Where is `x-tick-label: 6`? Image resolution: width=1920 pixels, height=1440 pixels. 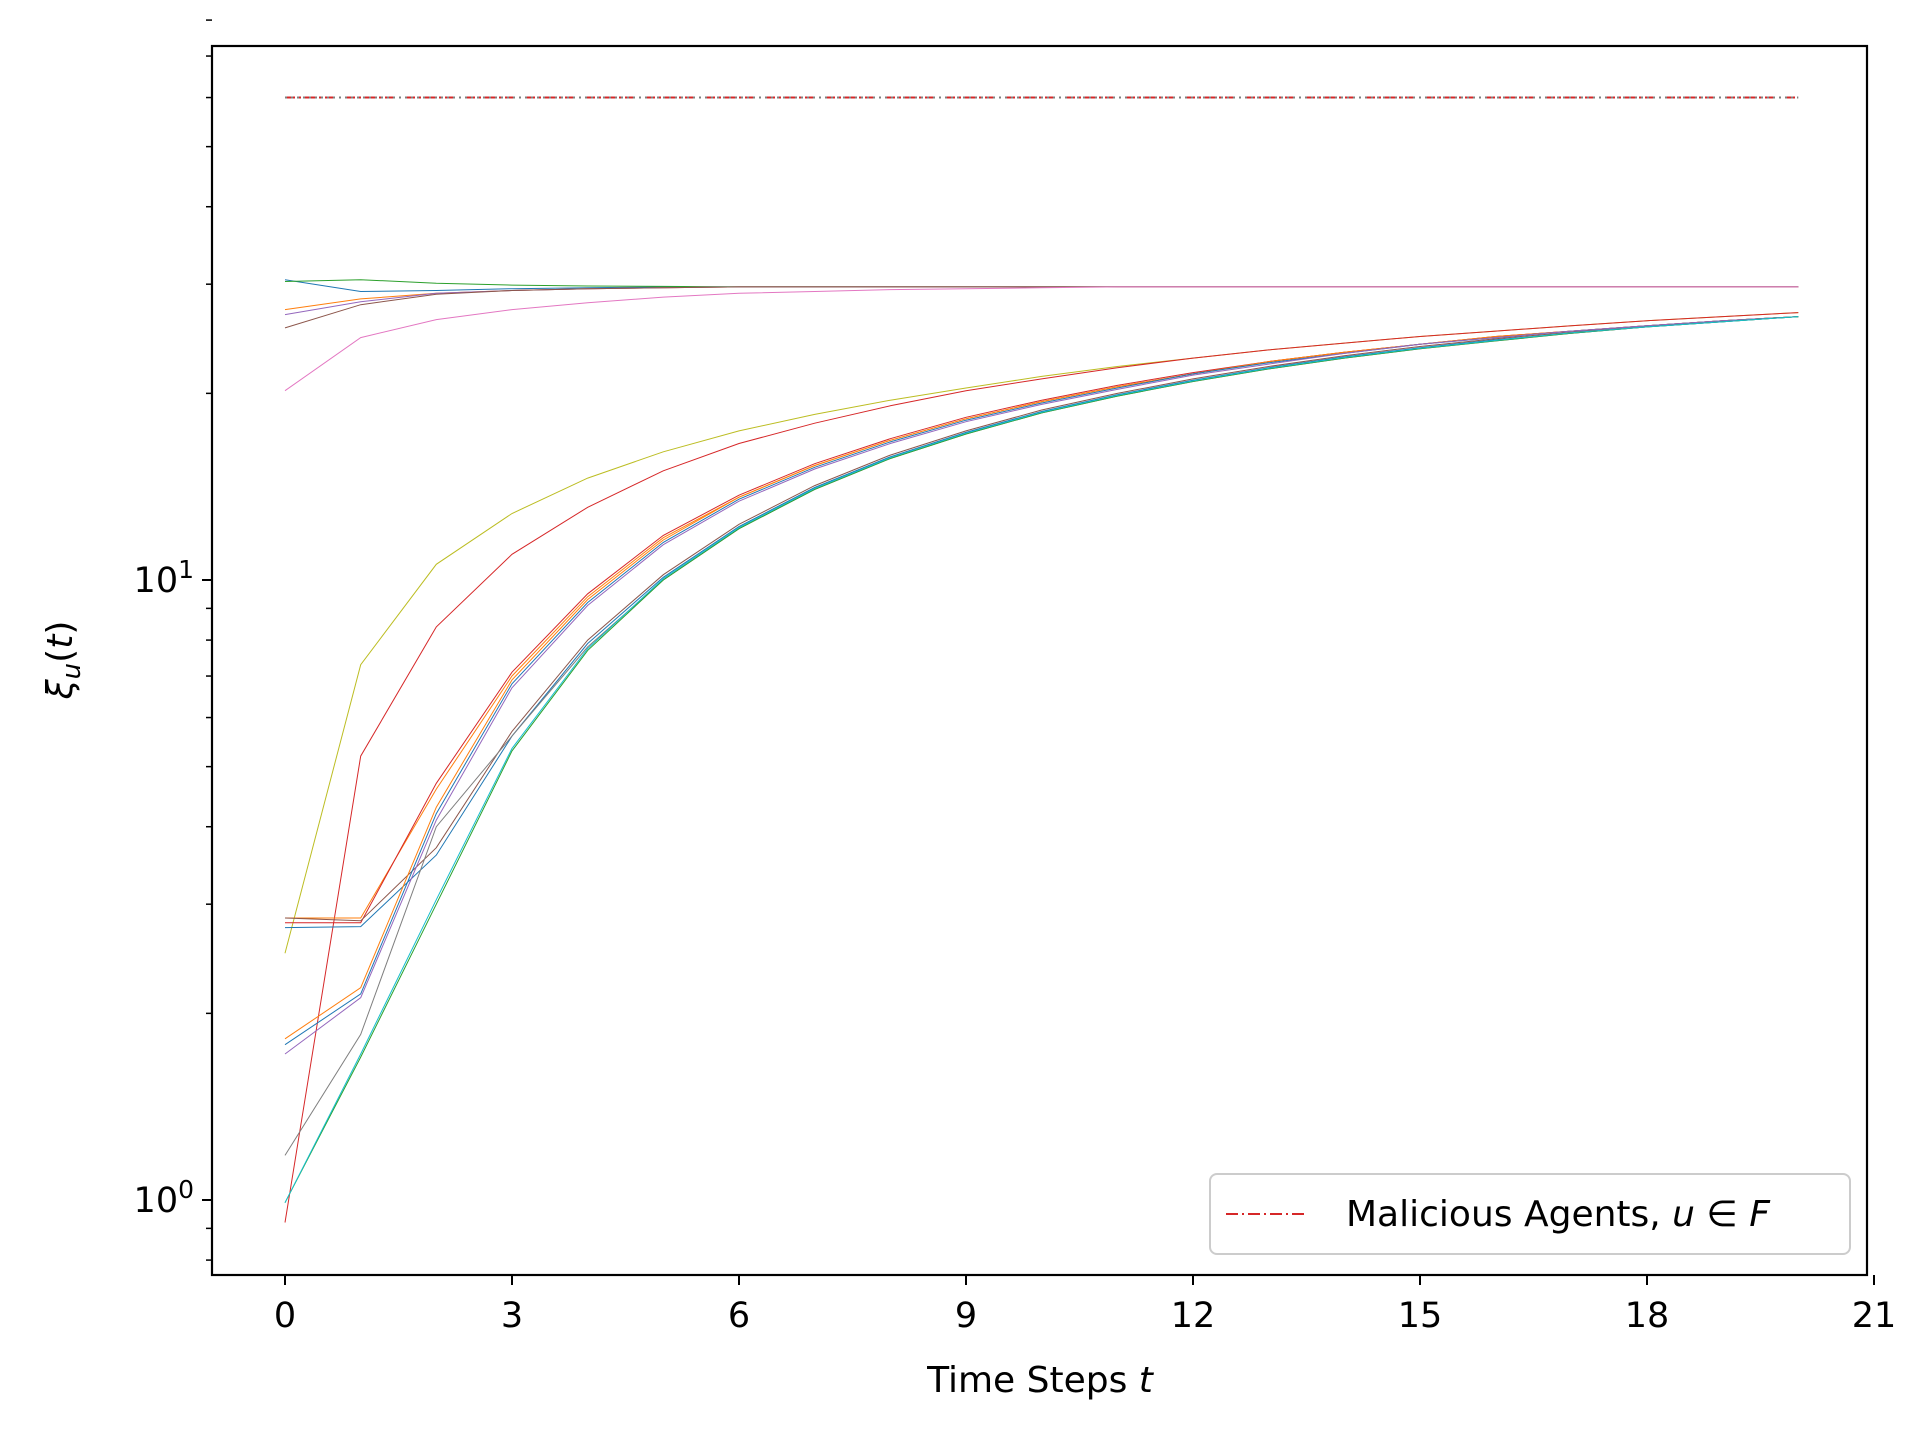 x-tick-label: 6 is located at coordinates (739, 1316).